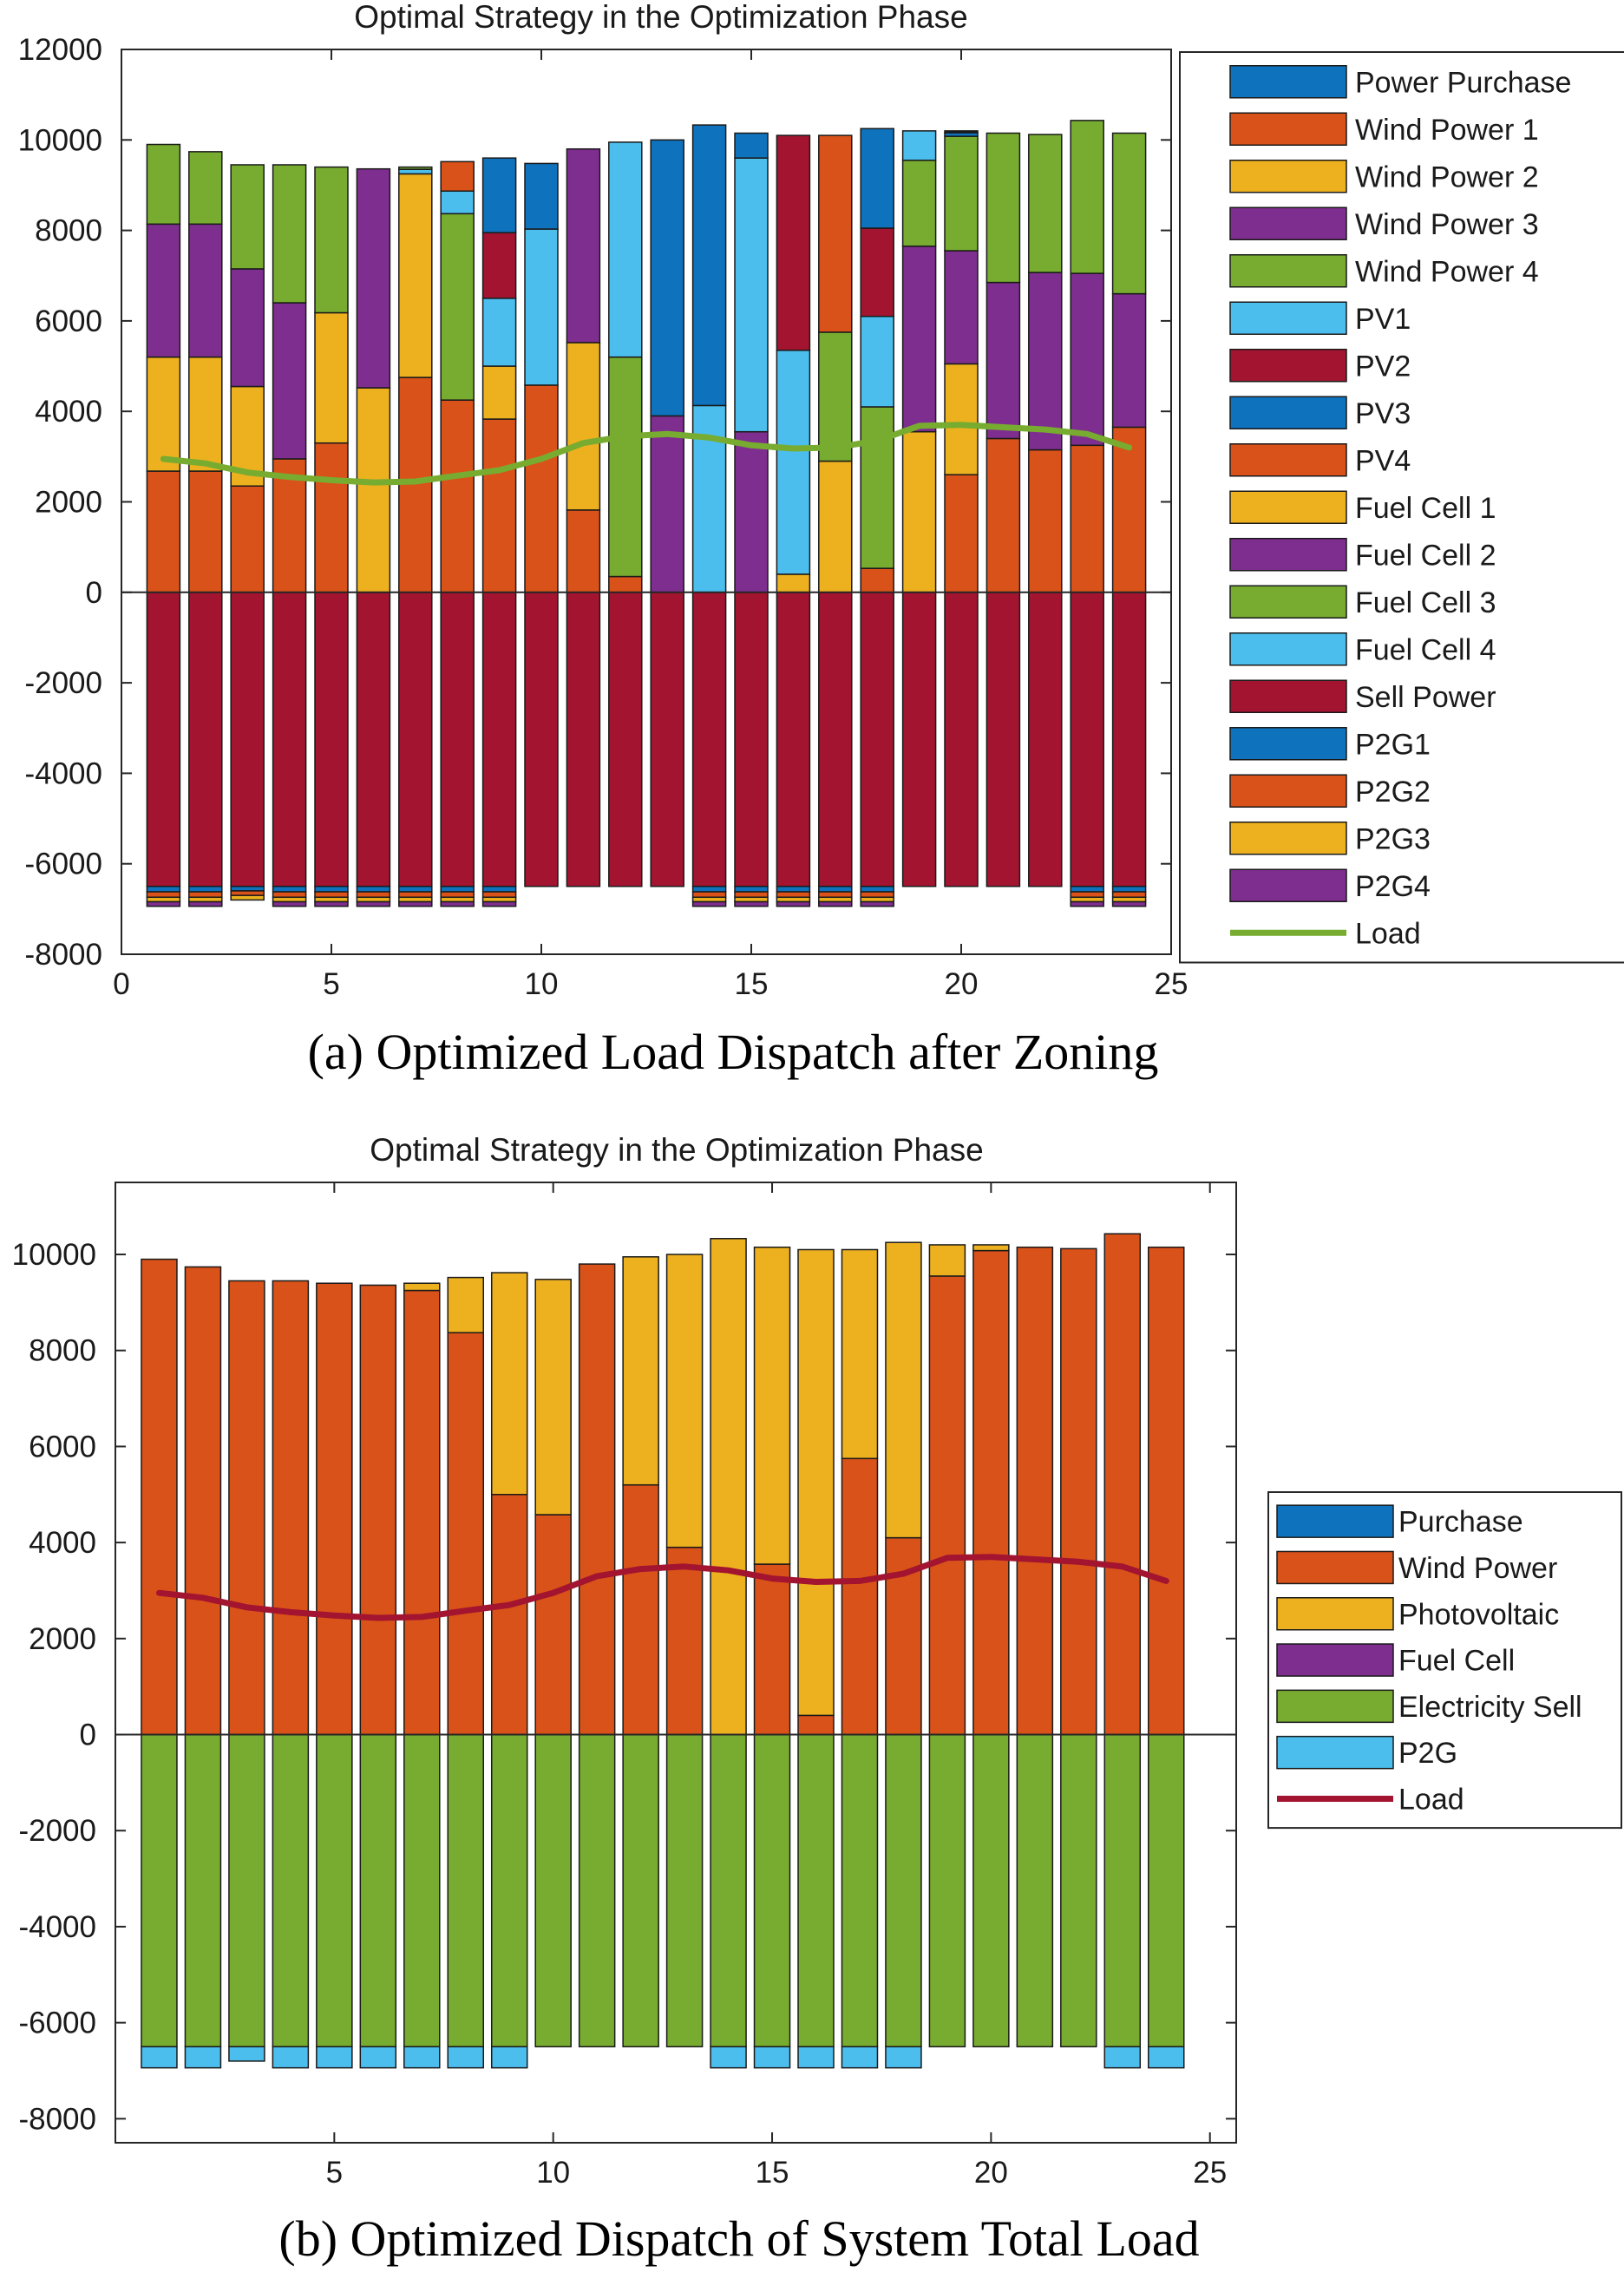 The width and height of the screenshot is (1624, 2272). I want to click on legend-item-wind: Wind Power, so click(1416, 1567).